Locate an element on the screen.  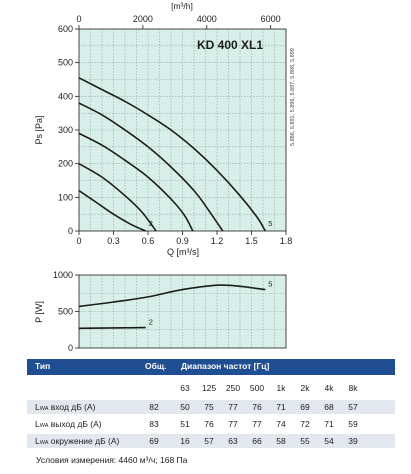
row-label: LWA вход дБ (A) is located at coordinates (65, 407).